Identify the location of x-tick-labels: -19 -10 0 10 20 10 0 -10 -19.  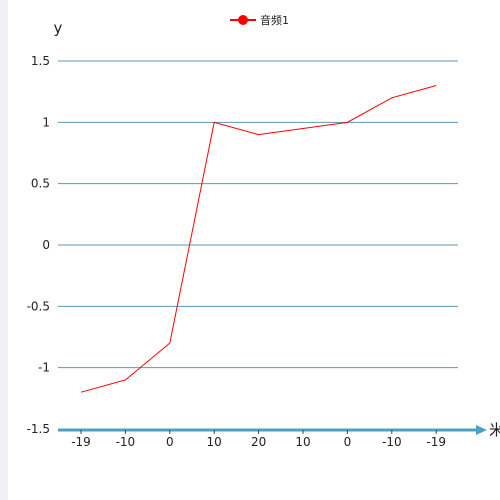
(258, 439).